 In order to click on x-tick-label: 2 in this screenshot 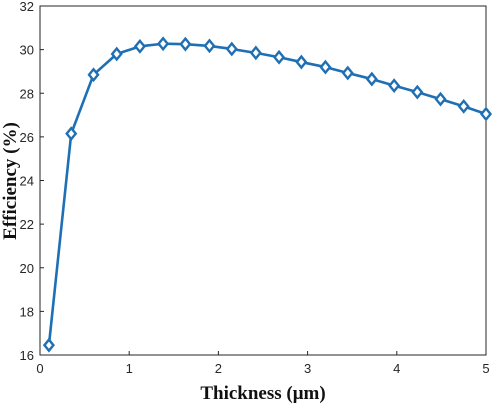, I will do `click(218, 368)`.